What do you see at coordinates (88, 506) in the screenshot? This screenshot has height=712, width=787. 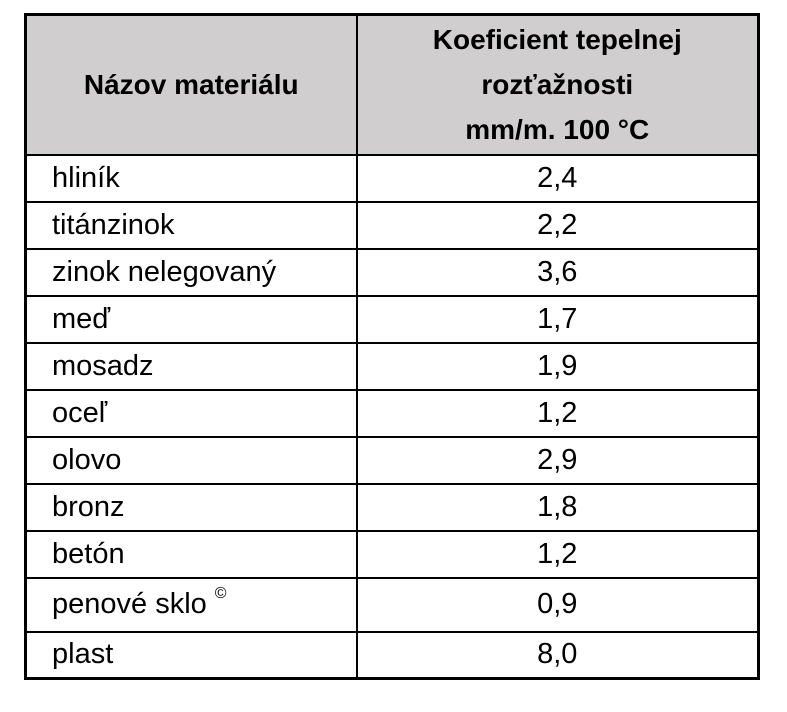 I see `material-label: bronz` at bounding box center [88, 506].